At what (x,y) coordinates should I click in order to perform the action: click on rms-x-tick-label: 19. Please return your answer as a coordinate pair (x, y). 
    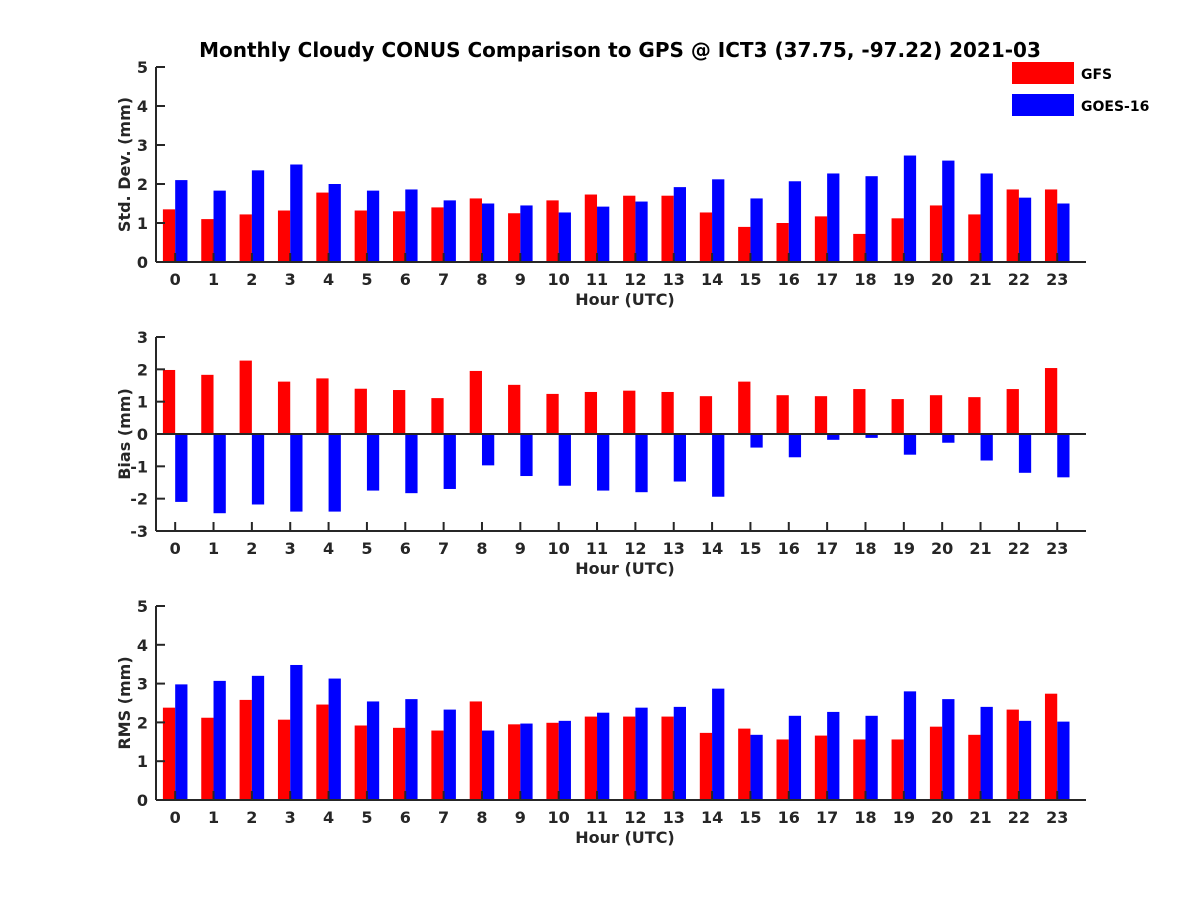
    Looking at the image, I should click on (904, 817).